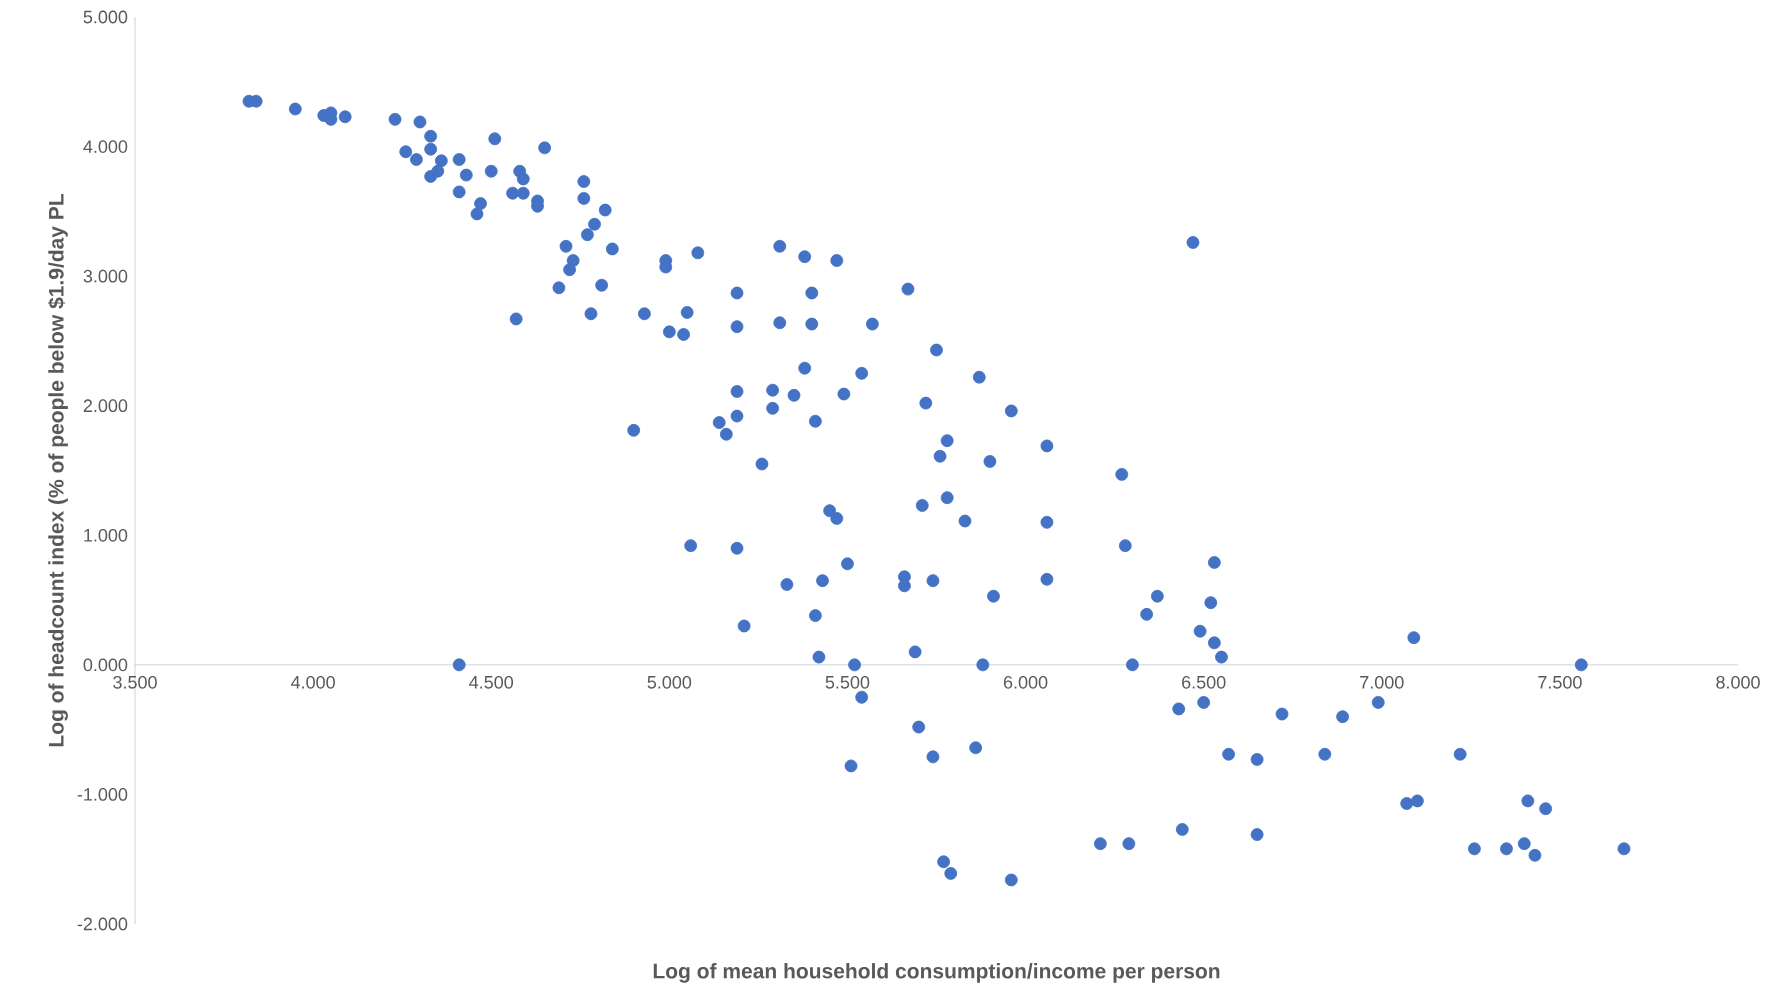  What do you see at coordinates (491, 682) in the screenshot?
I see `x-tick-label: 4.500` at bounding box center [491, 682].